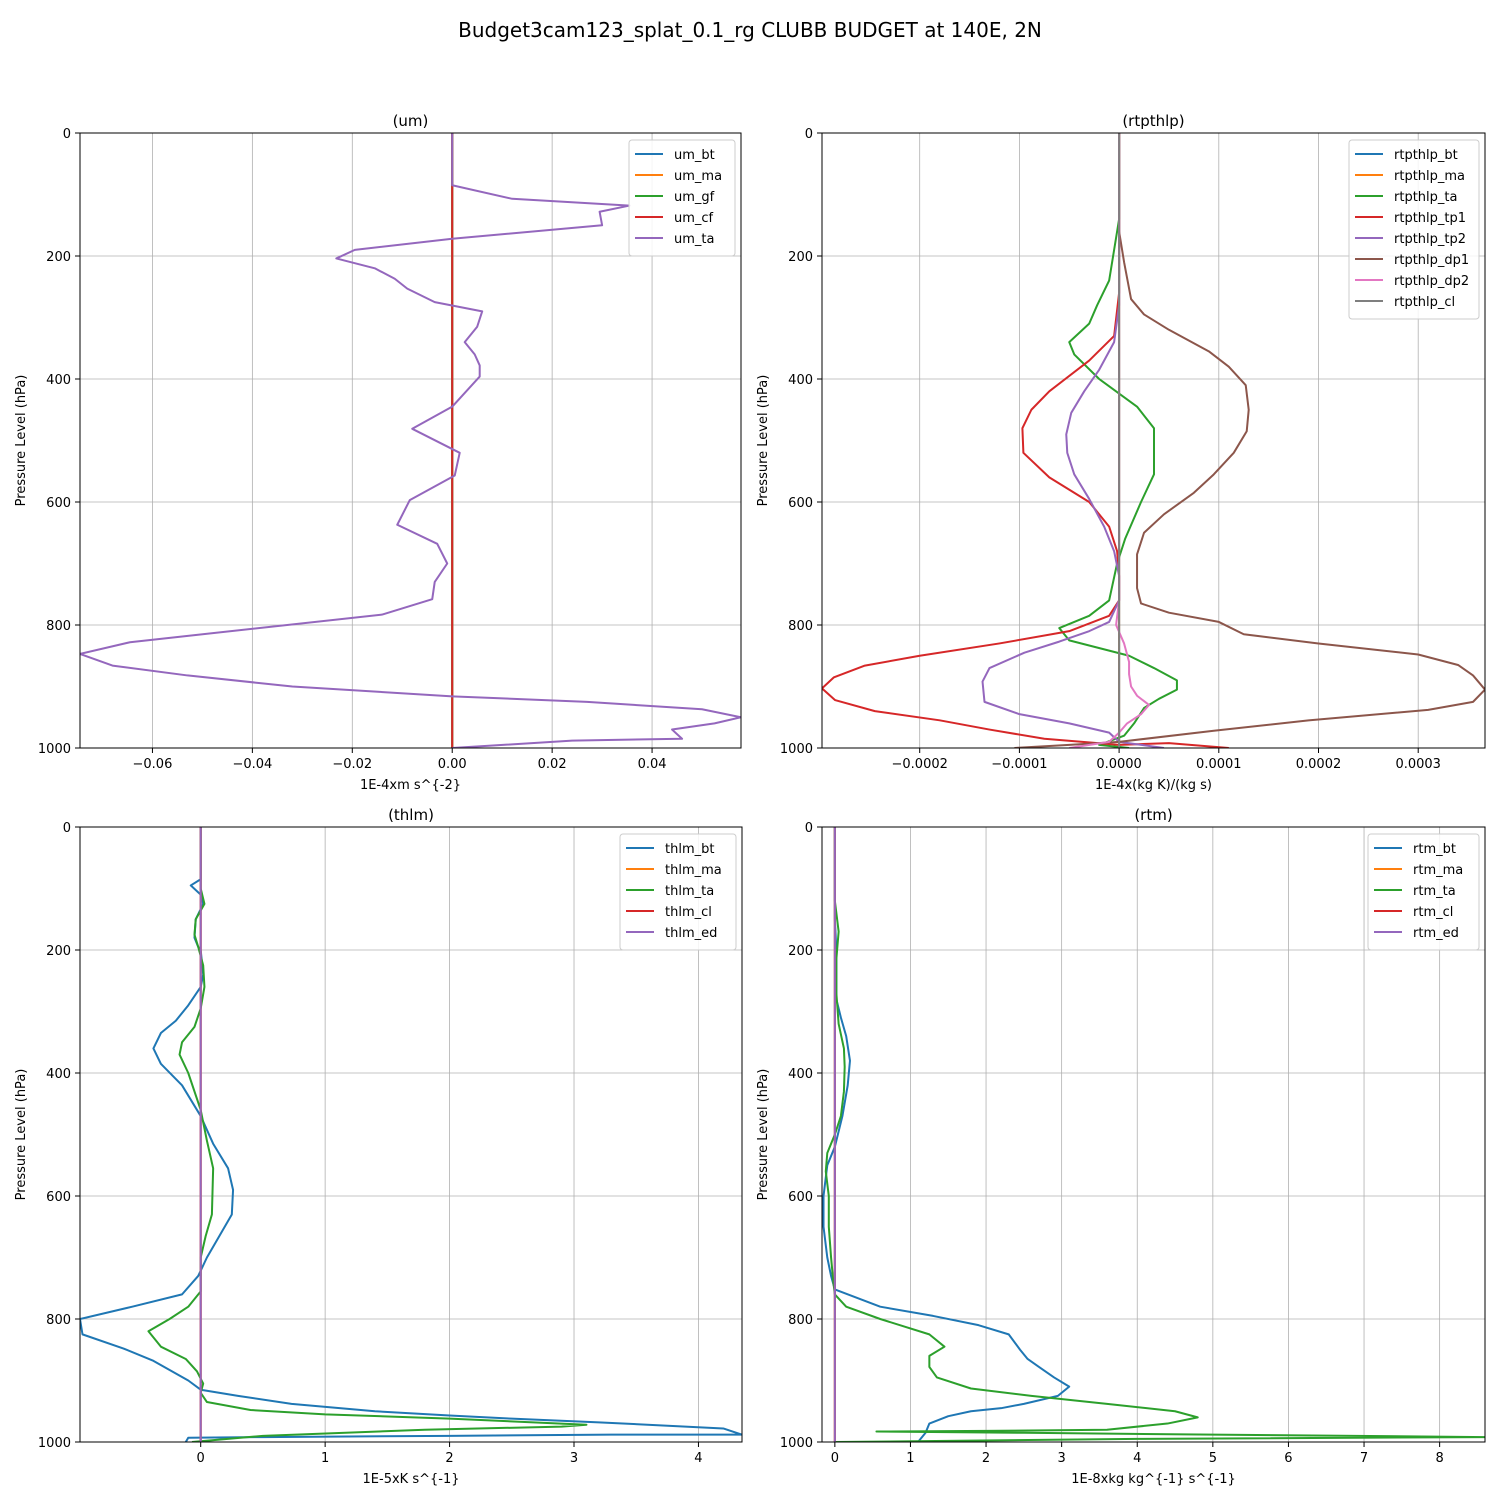 This screenshot has width=1500, height=1500. What do you see at coordinates (1424, 302) in the screenshot?
I see `legend-label: rtpthlp_cl` at bounding box center [1424, 302].